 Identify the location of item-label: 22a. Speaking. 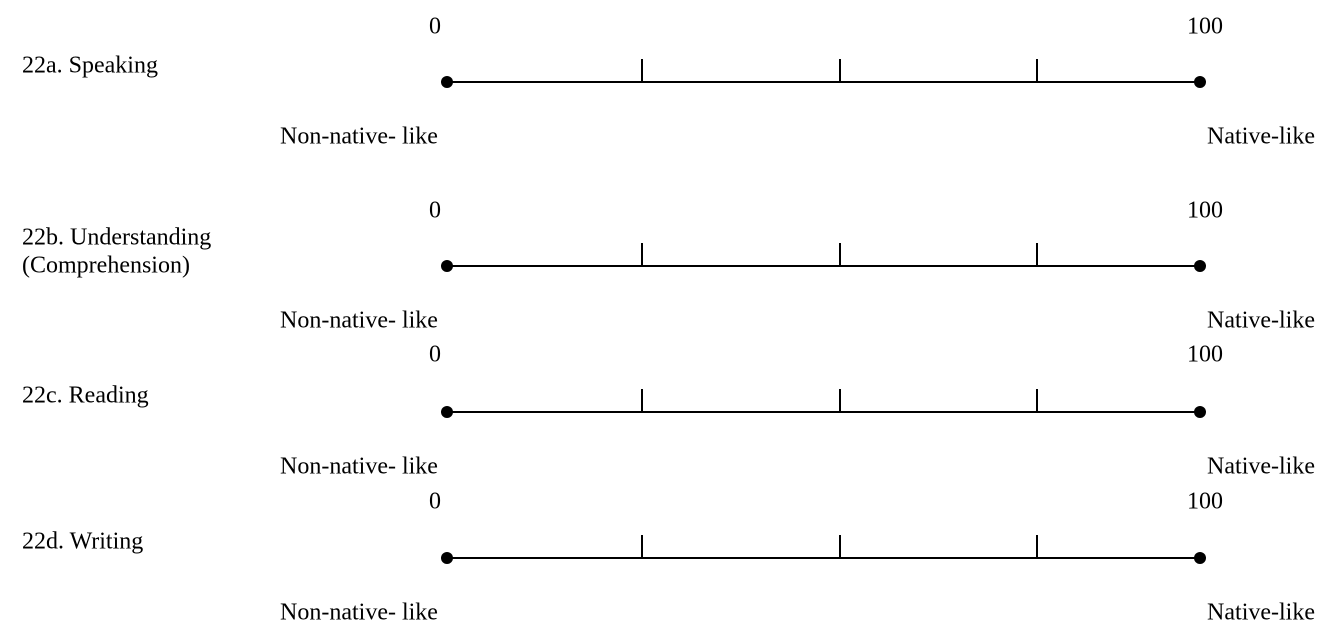
(90, 66).